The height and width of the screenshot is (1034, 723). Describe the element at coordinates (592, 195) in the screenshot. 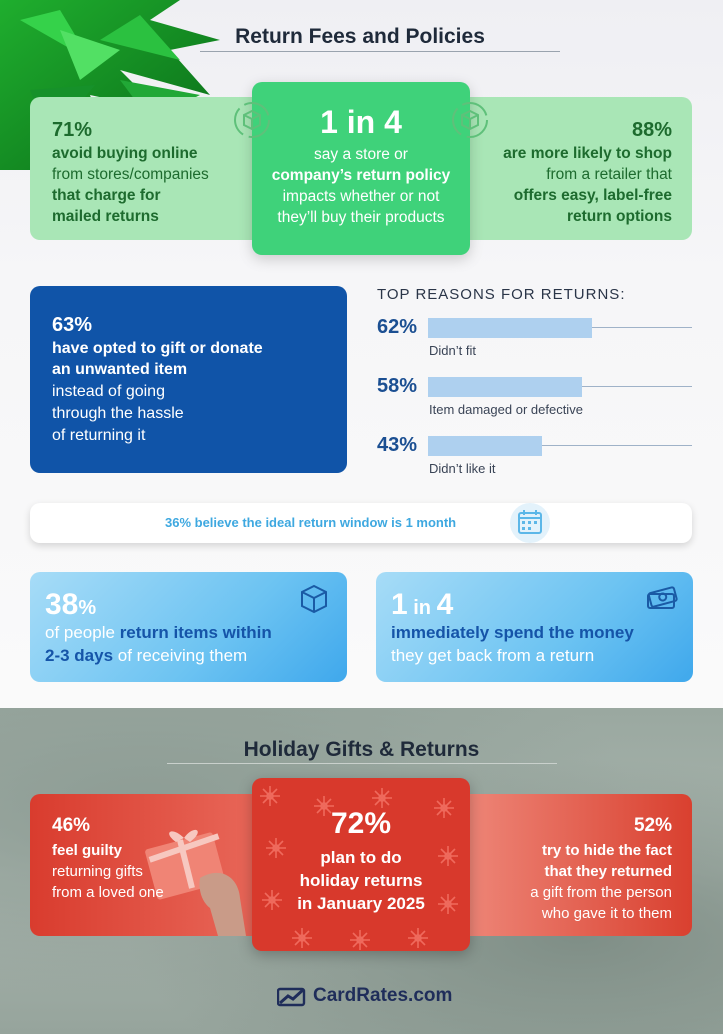

I see `stat-right-line3: offers easy, label-free` at that location.